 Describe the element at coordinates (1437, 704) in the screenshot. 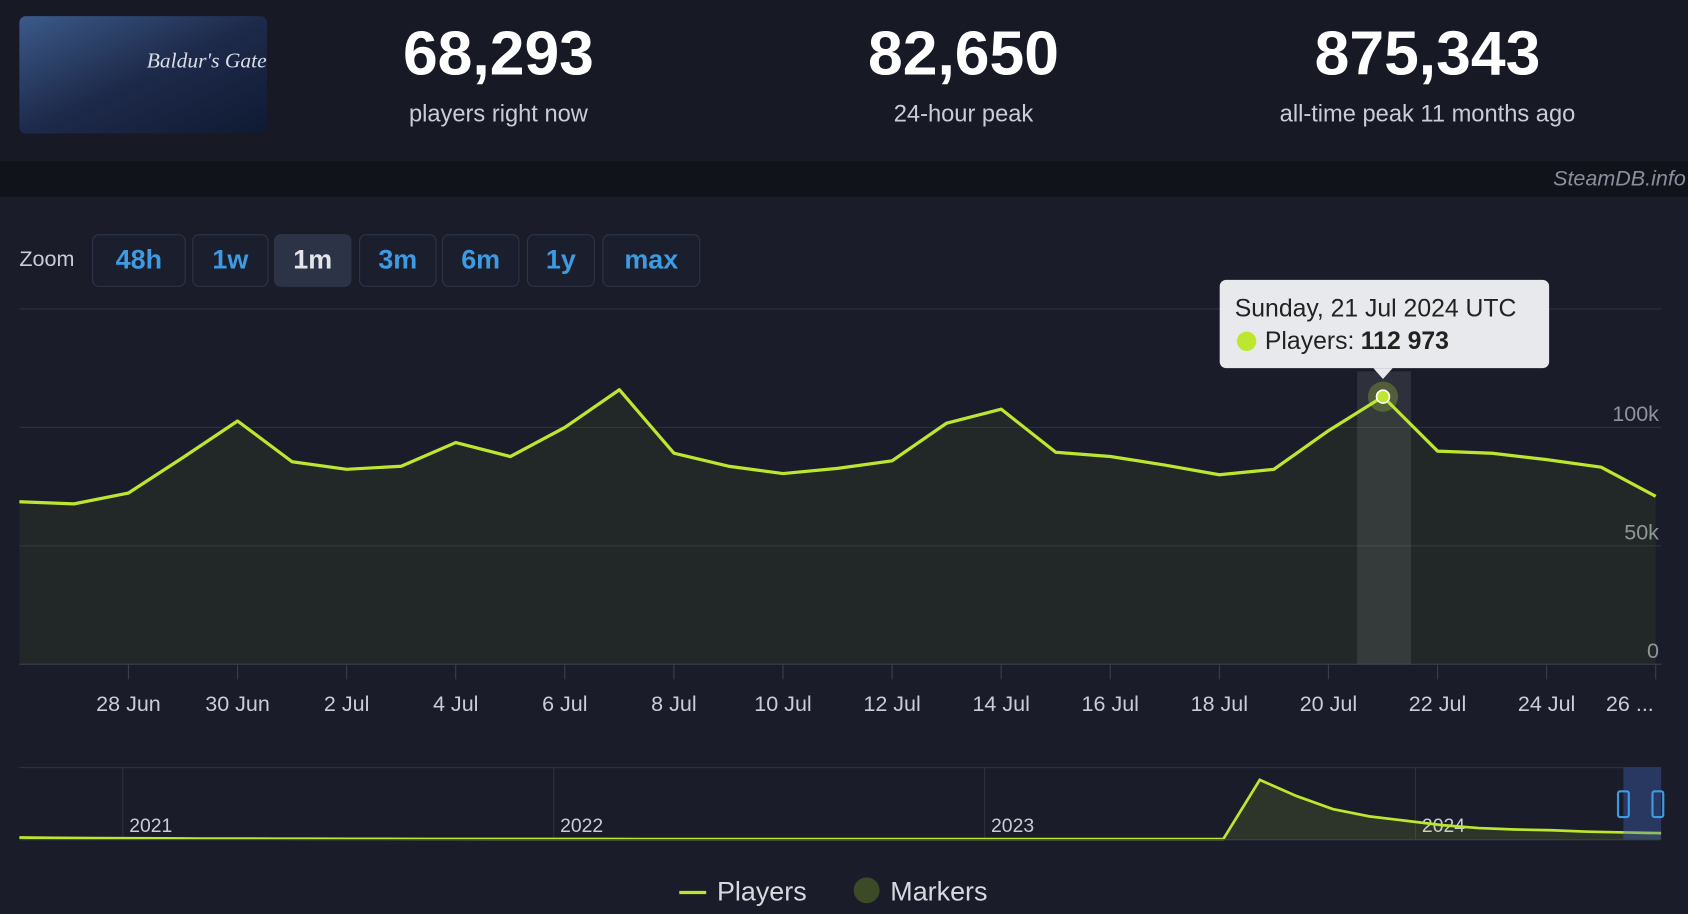

I see `x-tick-label: 22 Jul` at that location.